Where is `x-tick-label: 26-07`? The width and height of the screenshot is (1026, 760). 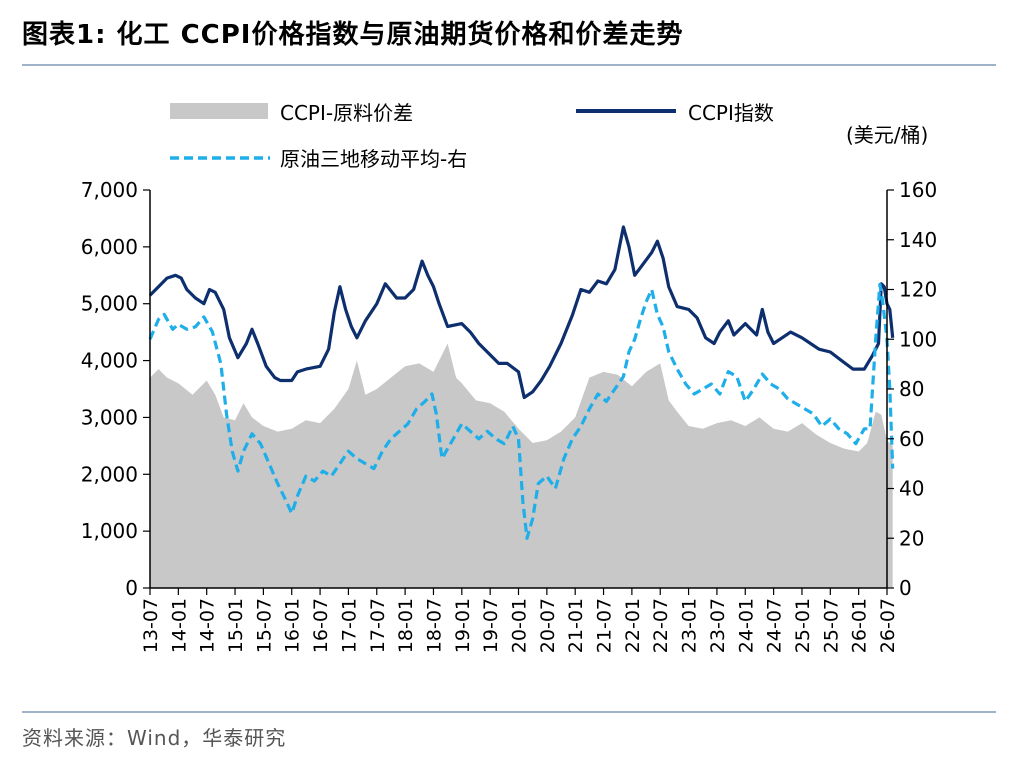
x-tick-label: 26-07 is located at coordinates (888, 625).